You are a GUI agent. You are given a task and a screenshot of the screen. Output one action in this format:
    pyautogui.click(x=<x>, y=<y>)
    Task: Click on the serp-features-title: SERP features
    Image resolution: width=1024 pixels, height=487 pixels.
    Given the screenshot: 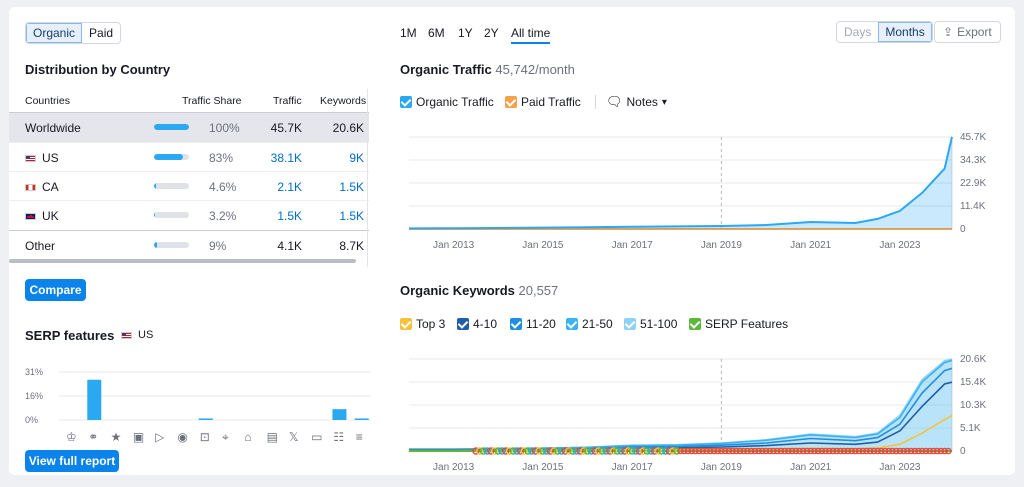 What is the action you would take?
    pyautogui.click(x=70, y=335)
    